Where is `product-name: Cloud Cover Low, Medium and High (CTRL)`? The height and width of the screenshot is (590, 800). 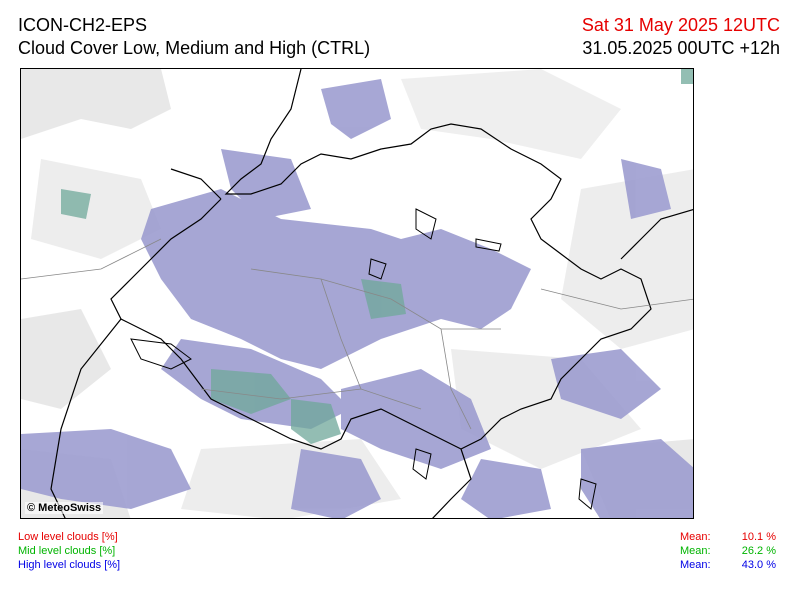
product-name: Cloud Cover Low, Medium and High (CTRL) is located at coordinates (194, 48).